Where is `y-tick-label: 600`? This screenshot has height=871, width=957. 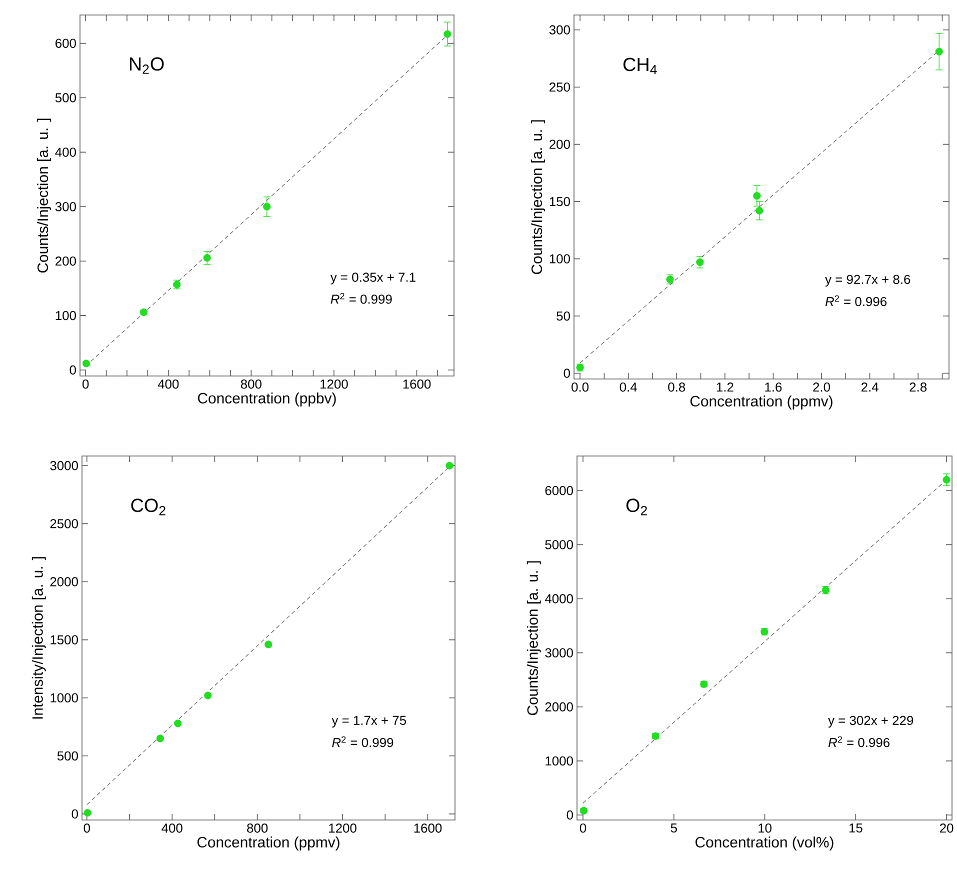 y-tick-label: 600 is located at coordinates (66, 43).